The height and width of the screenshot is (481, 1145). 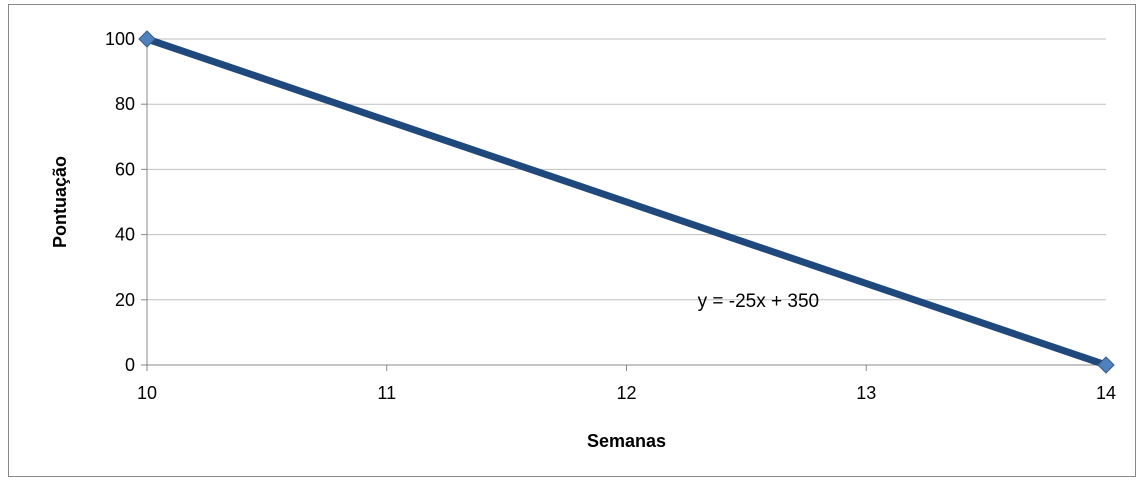 I want to click on y-tick-label-100: 100, so click(x=120, y=39).